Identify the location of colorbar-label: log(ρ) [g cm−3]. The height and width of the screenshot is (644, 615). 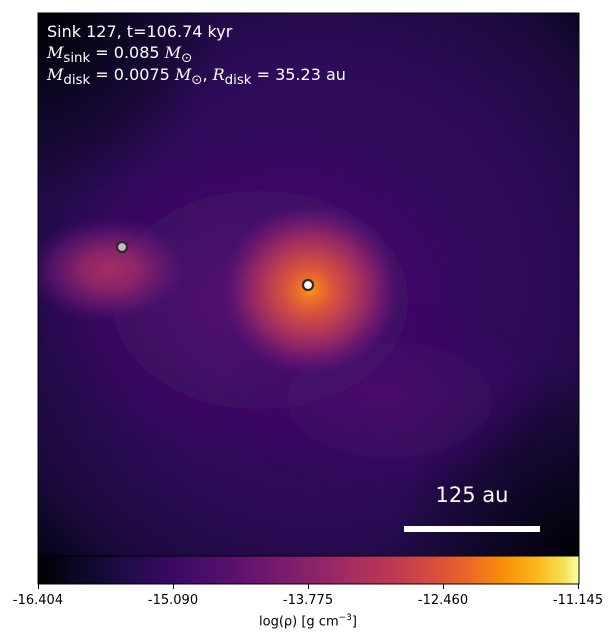
(308, 621).